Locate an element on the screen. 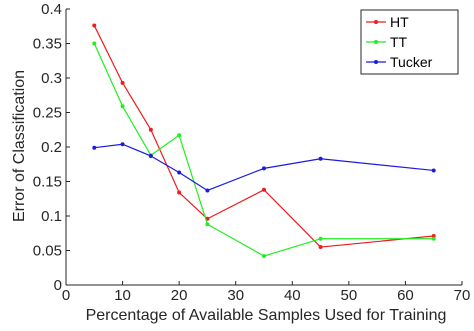 The image size is (474, 331). series-tucker is located at coordinates (264, 167).